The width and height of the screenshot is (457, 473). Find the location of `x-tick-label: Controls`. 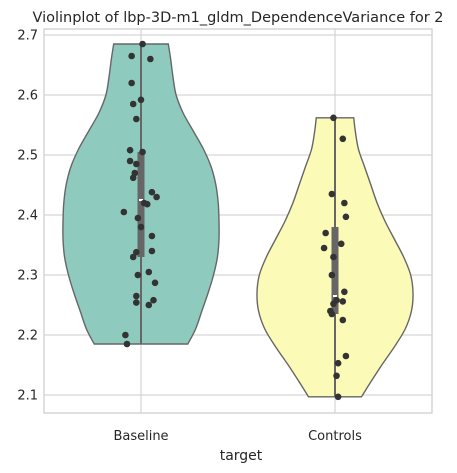

x-tick-label: Controls is located at coordinates (335, 436).